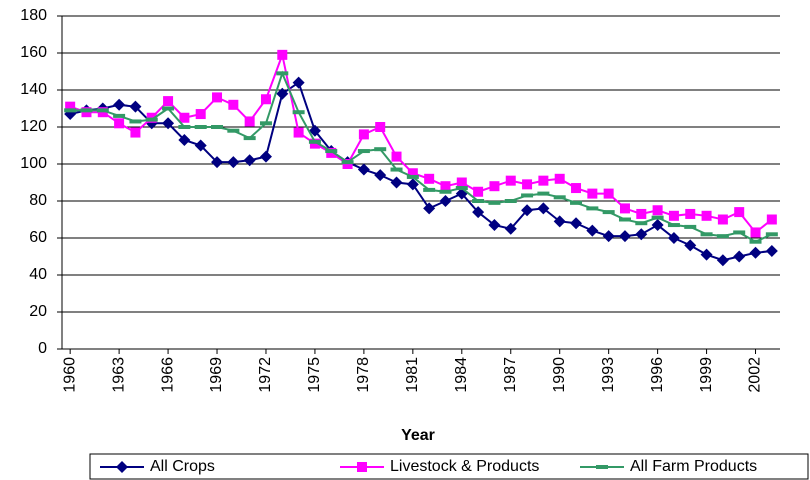 This screenshot has width=810, height=480. Describe the element at coordinates (38, 274) in the screenshot. I see `y-tick-label: 40` at that location.